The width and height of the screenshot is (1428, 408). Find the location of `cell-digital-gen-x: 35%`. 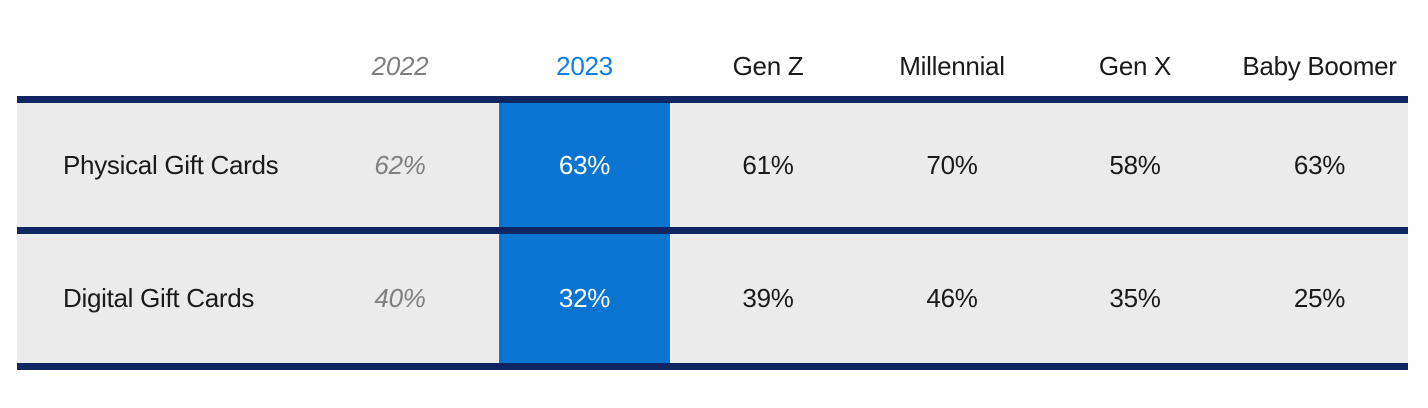

cell-digital-gen-x: 35% is located at coordinates (1135, 298).